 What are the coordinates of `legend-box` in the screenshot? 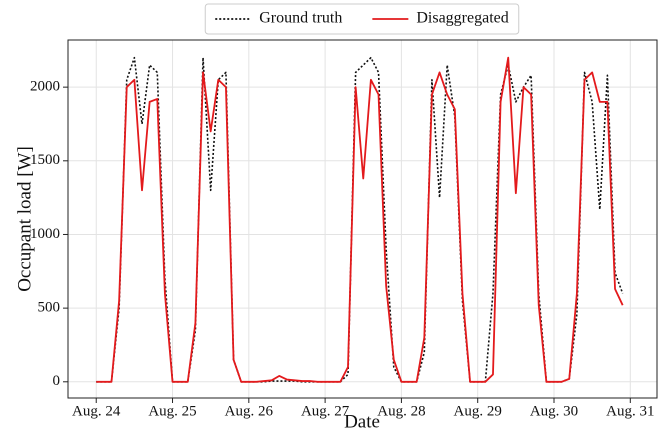 It's located at (362, 19).